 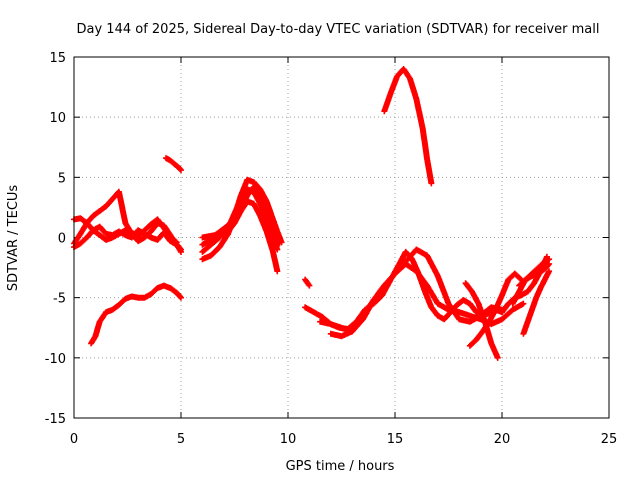 I want to click on y-tick-label: -15, so click(x=55, y=419).